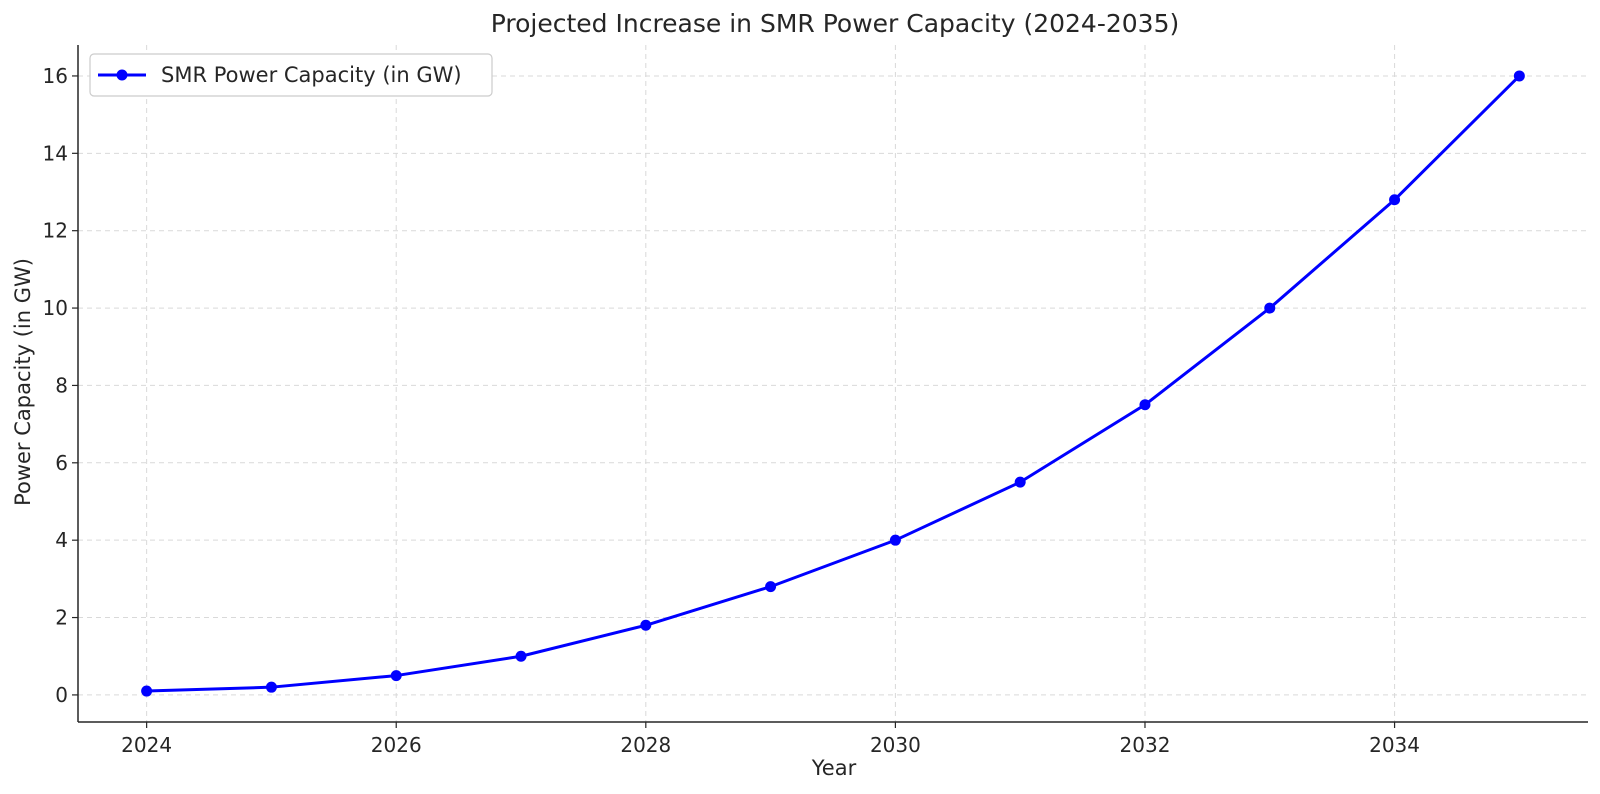 Image resolution: width=1600 pixels, height=794 pixels. I want to click on x-tick-label: 2028, so click(645, 745).